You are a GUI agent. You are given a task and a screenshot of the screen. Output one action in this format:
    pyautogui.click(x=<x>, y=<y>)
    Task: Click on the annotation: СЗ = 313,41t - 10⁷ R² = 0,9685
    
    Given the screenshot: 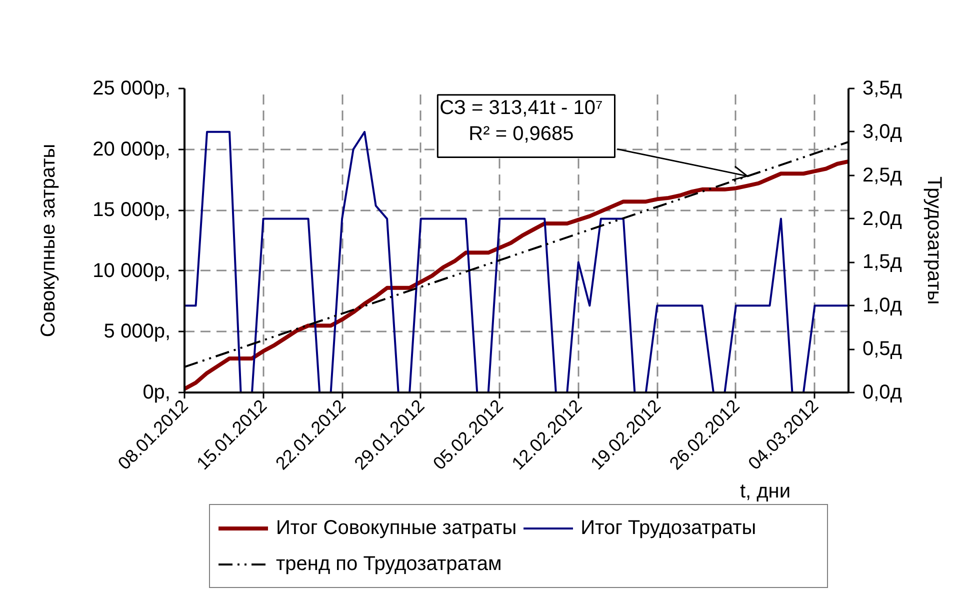 What is the action you would take?
    pyautogui.click(x=521, y=121)
    